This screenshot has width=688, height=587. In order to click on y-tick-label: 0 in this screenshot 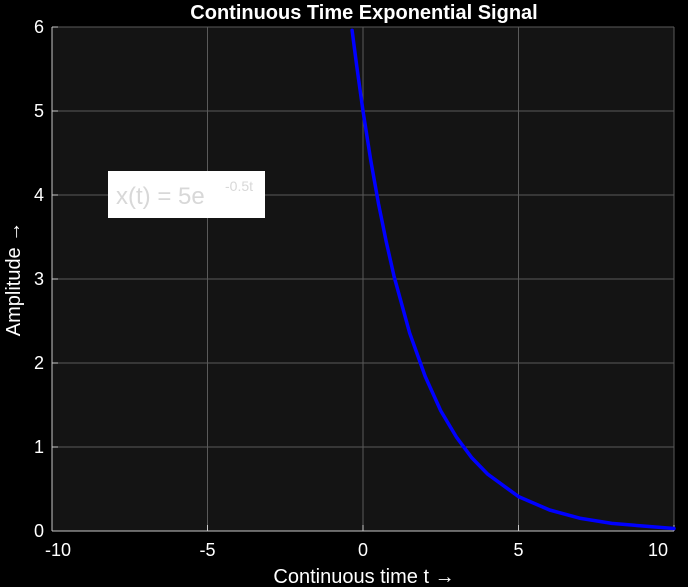, I will do `click(39, 531)`.